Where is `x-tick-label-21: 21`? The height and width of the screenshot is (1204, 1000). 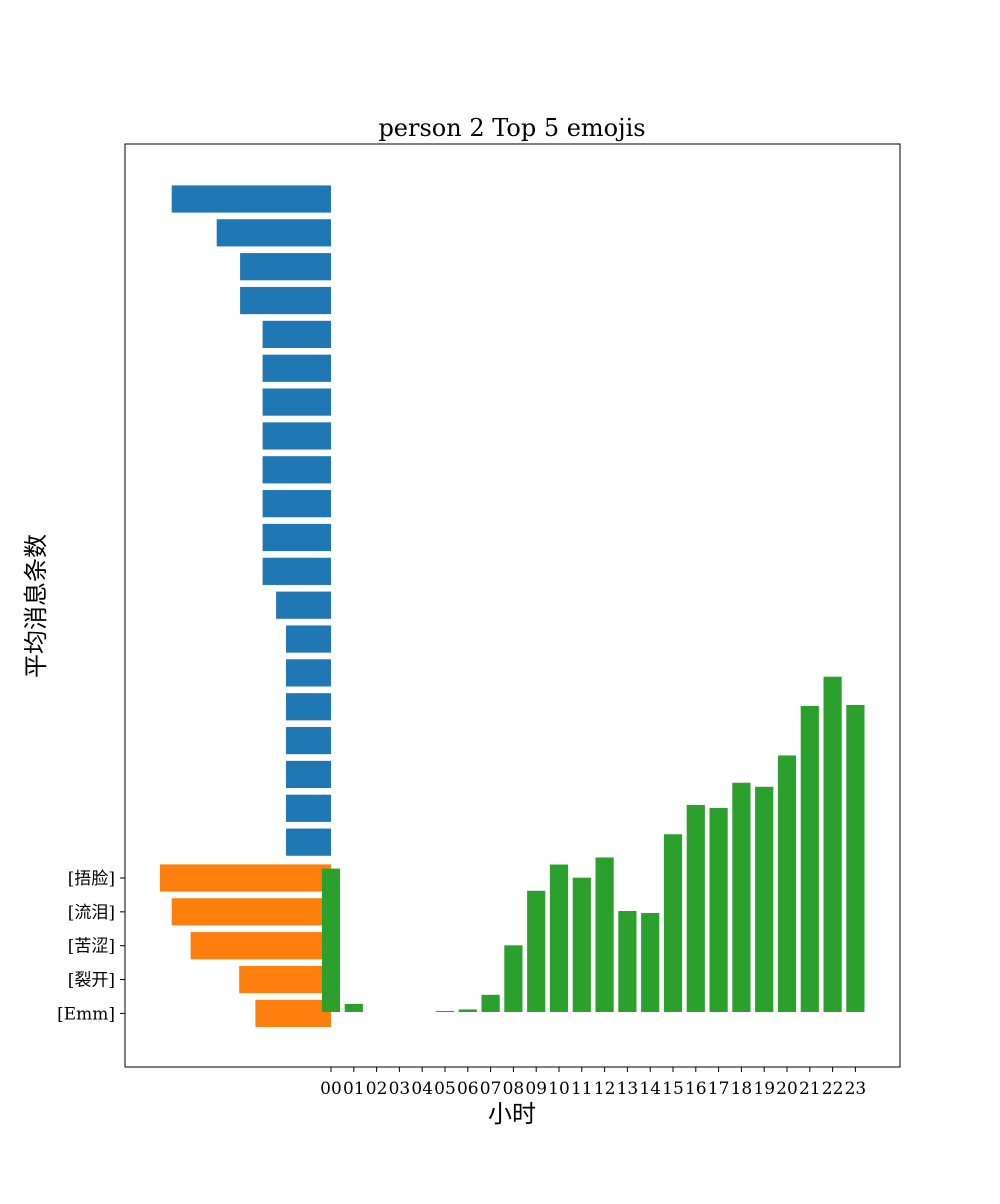 x-tick-label-21: 21 is located at coordinates (810, 1089).